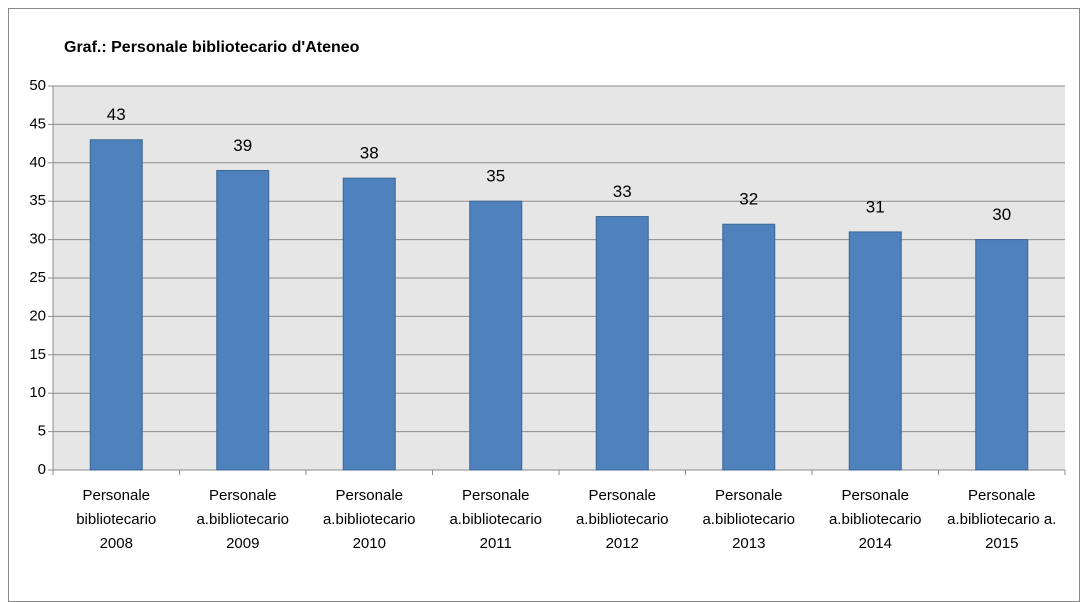  What do you see at coordinates (42, 469) in the screenshot?
I see `y-tick-label: 0` at bounding box center [42, 469].